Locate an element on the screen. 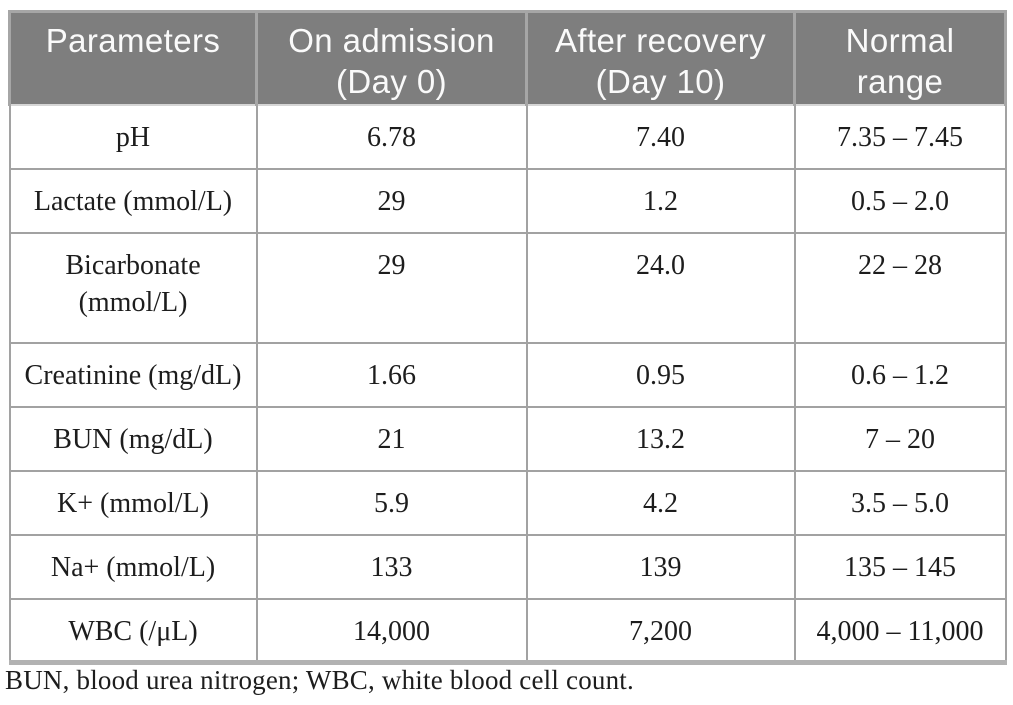  parameter-name-cell: BUN (mg/dL) is located at coordinates (133, 438).